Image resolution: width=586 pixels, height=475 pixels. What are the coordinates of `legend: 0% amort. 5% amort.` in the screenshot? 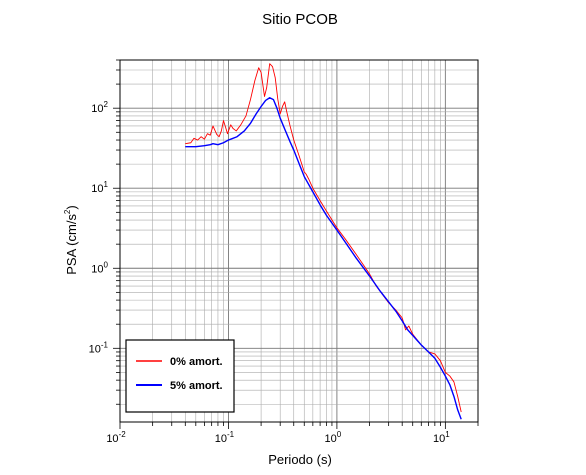 It's located at (180, 376).